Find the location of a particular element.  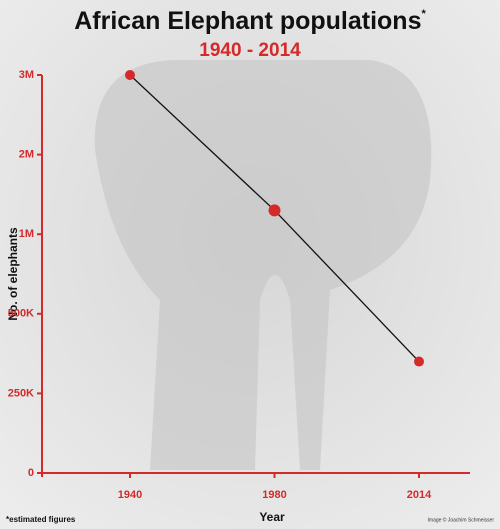

x-tick-label: 1980 is located at coordinates (274, 495).